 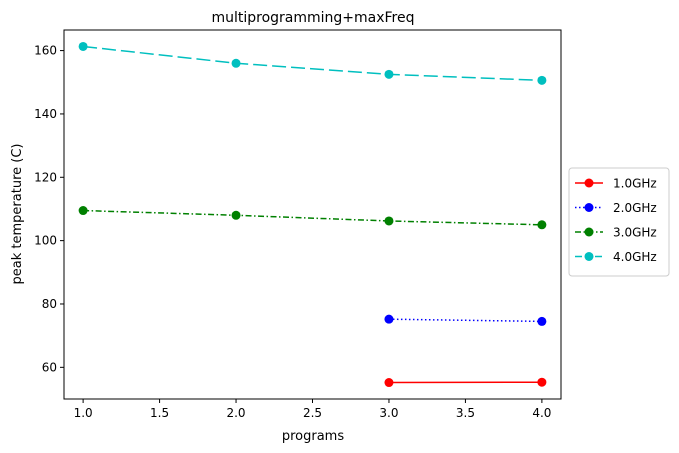 What do you see at coordinates (635, 257) in the screenshot?
I see `legend-label: 4.0GHz` at bounding box center [635, 257].